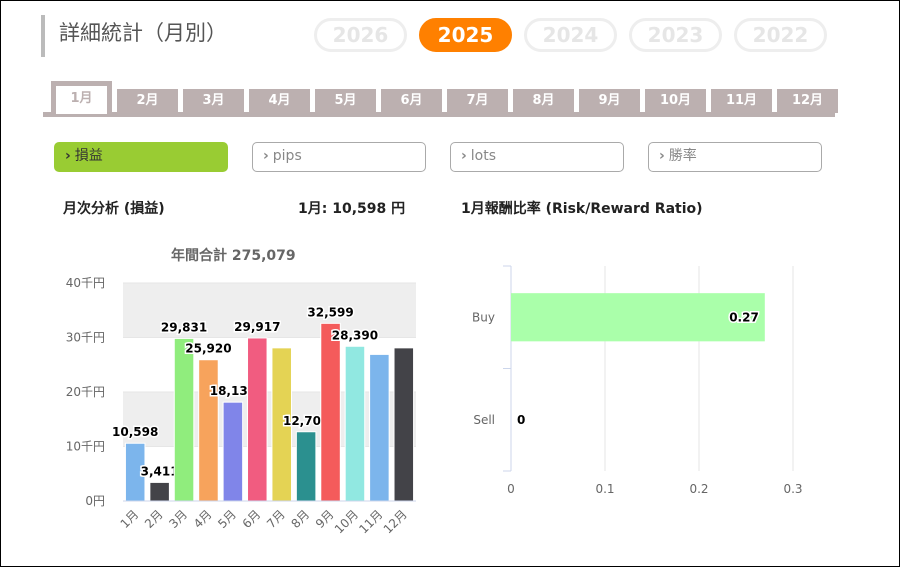 The image size is (900, 567). Describe the element at coordinates (395, 521) in the screenshot. I see `x-tick-label: 12月` at that location.